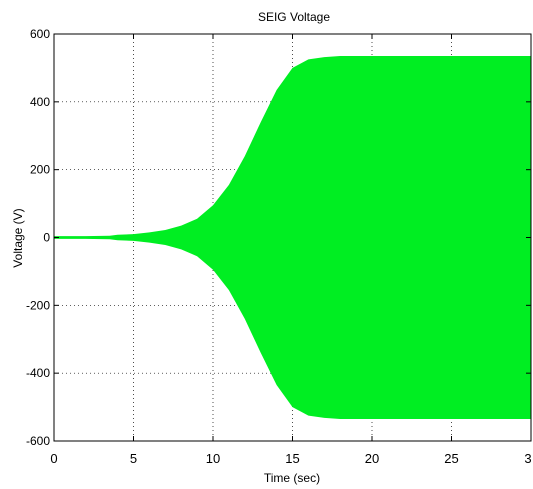 Image resolution: width=533 pixels, height=489 pixels. What do you see at coordinates (133, 458) in the screenshot?
I see `x-tick-label: 5` at bounding box center [133, 458].